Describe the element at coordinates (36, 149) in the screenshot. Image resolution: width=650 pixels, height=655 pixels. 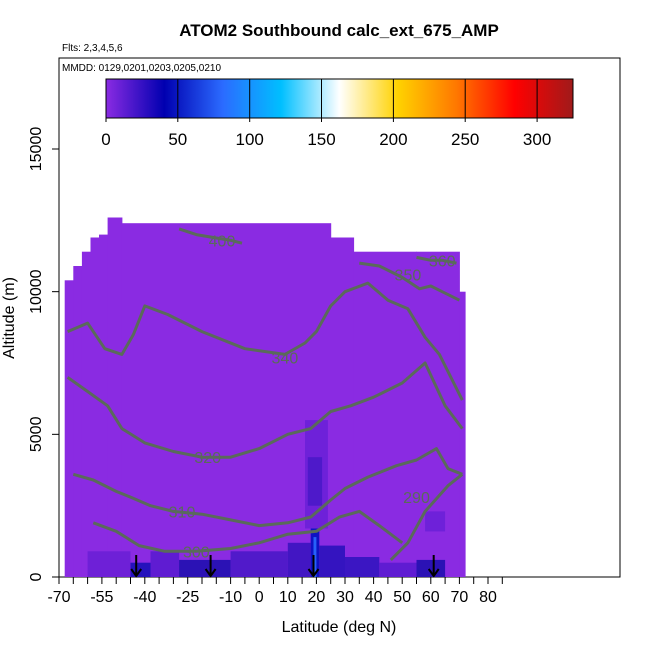
I see `y-tick-label: 15000` at that location.